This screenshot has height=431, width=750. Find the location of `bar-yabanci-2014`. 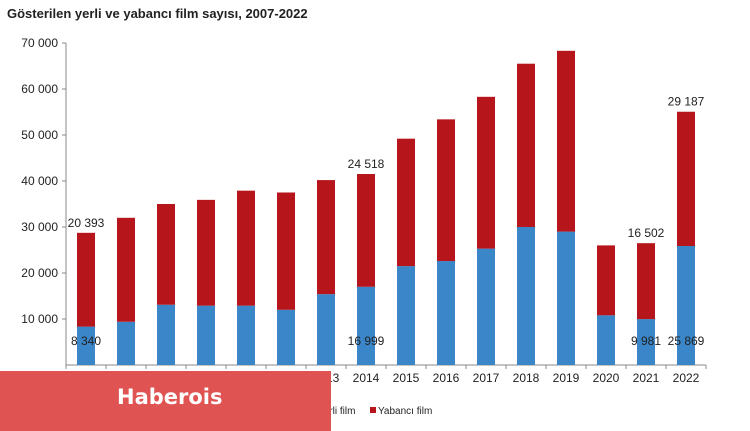

bar-yabanci-2014 is located at coordinates (366, 230).